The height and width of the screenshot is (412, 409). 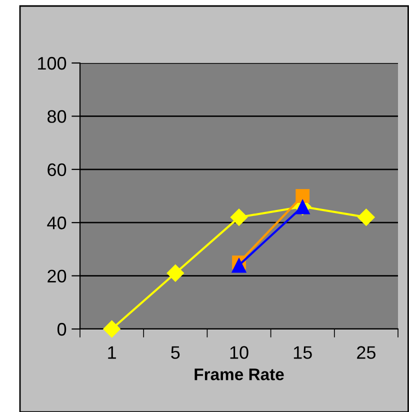 I want to click on x-axis-title: Frame Rate, so click(x=239, y=374).